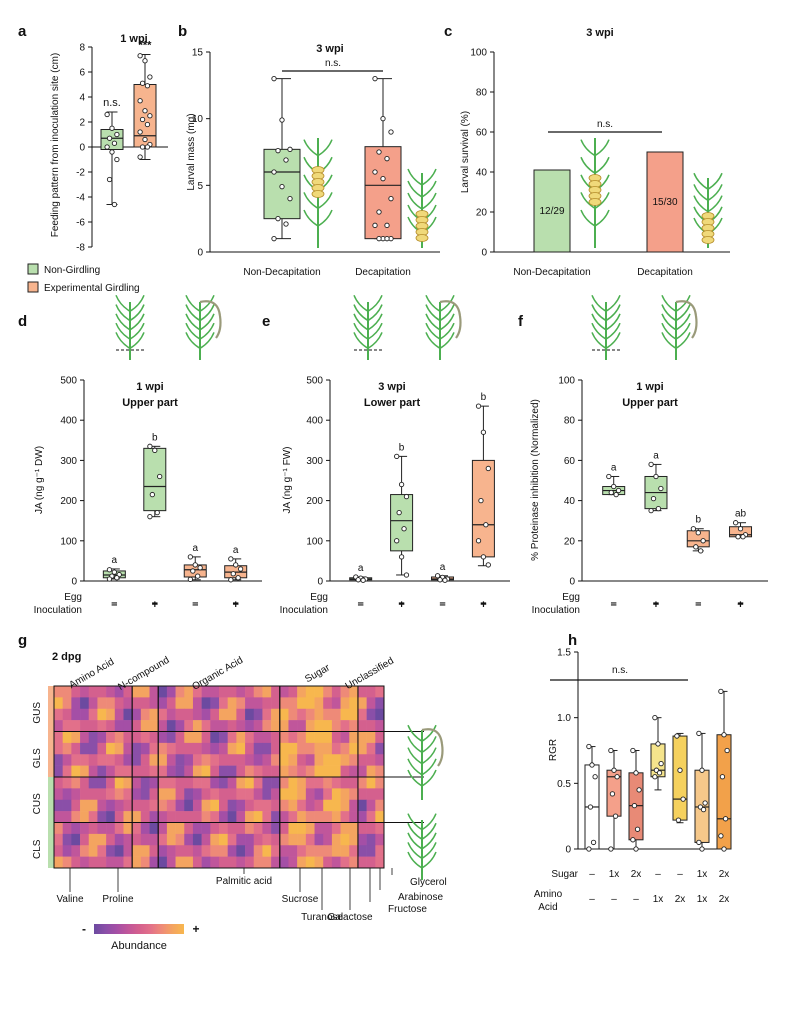 This screenshot has height=1016, width=796. What do you see at coordinates (330, 49) in the screenshot?
I see `chart-title: 3 wpi` at bounding box center [330, 49].